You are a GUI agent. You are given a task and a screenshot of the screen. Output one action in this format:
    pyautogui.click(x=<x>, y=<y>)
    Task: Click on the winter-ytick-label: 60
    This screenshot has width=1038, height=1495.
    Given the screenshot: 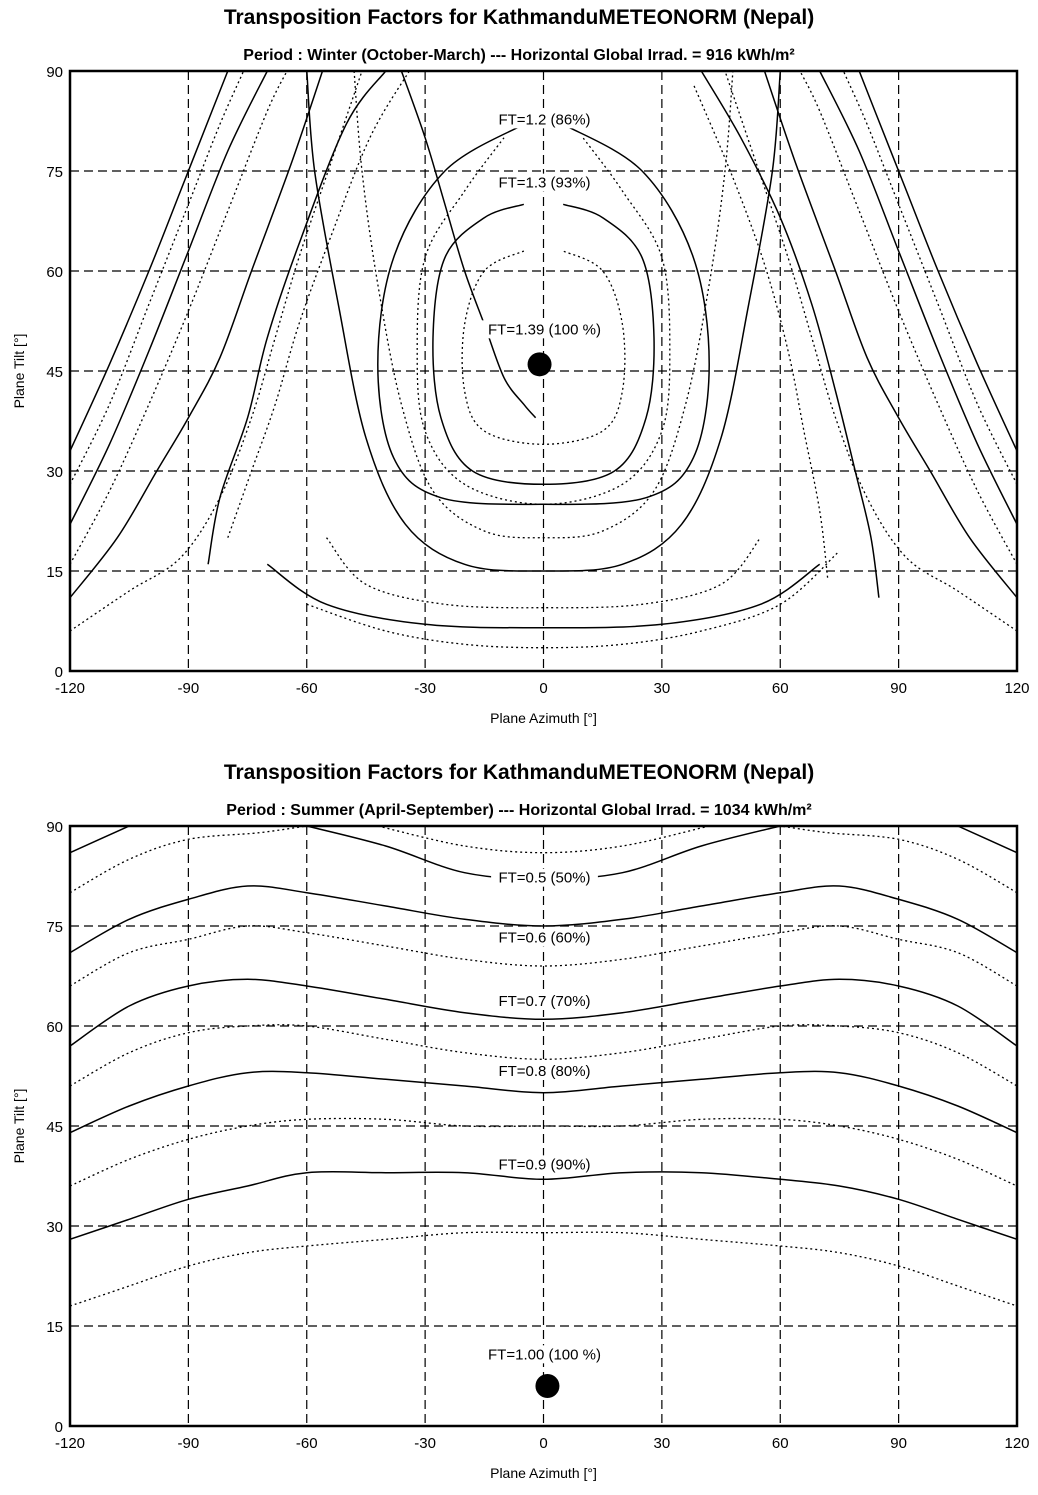 What is the action you would take?
    pyautogui.click(x=54, y=272)
    